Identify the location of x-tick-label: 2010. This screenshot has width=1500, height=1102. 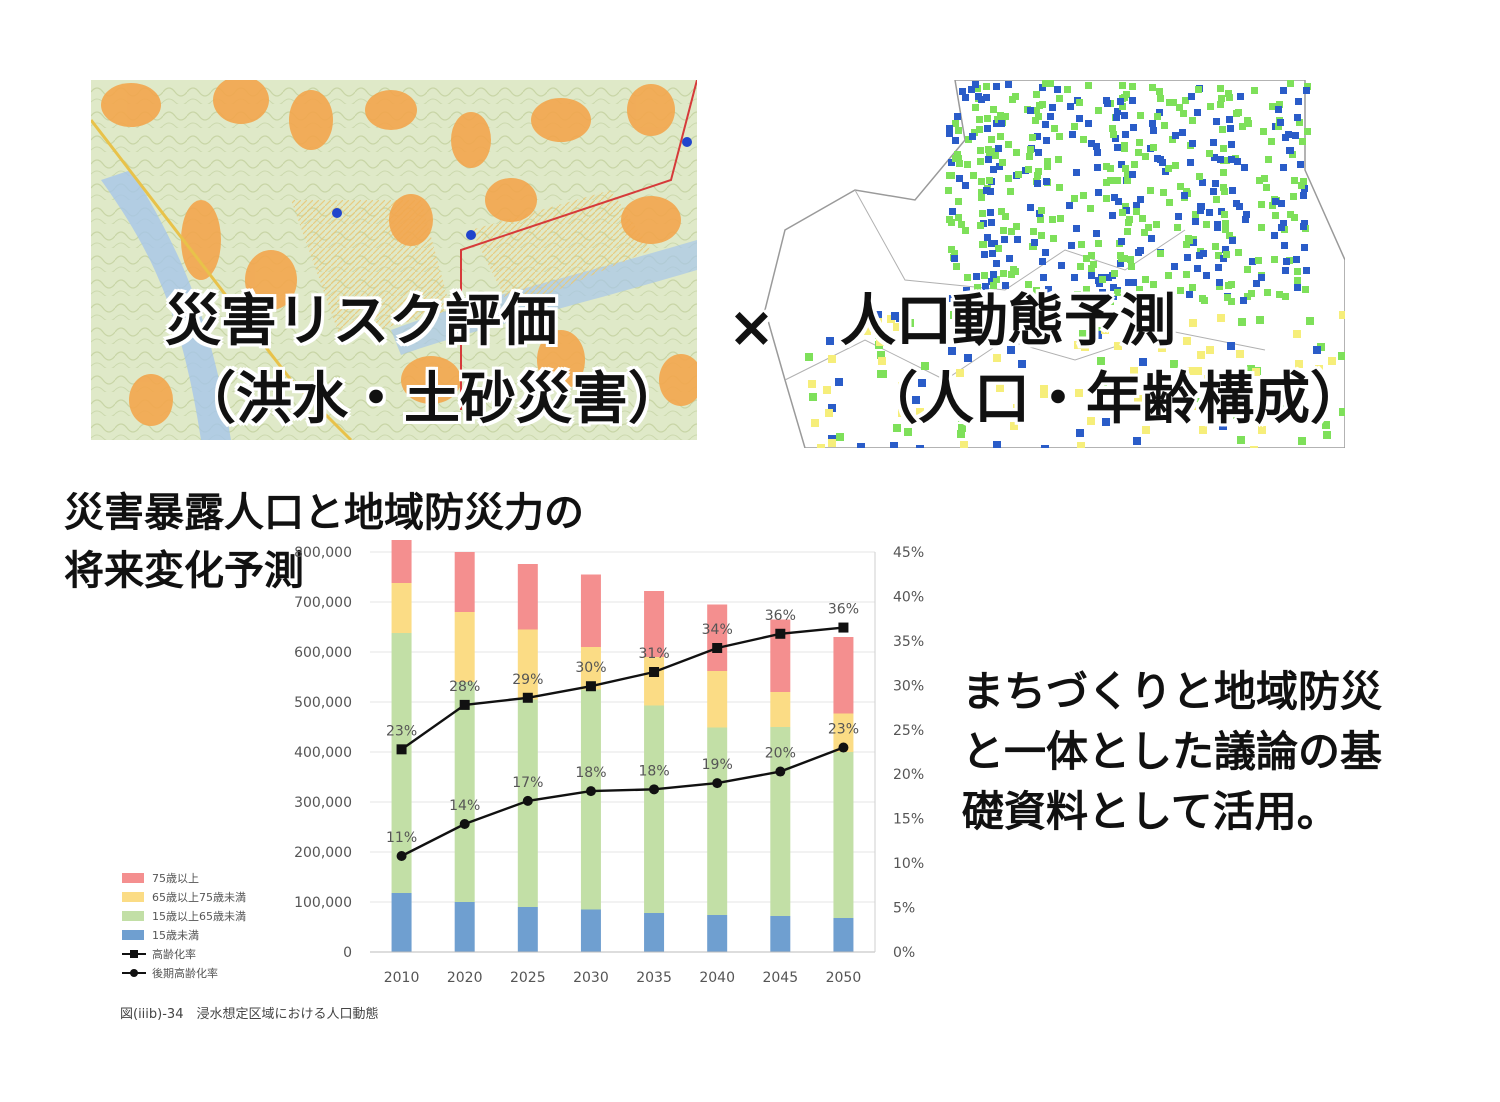
(402, 978).